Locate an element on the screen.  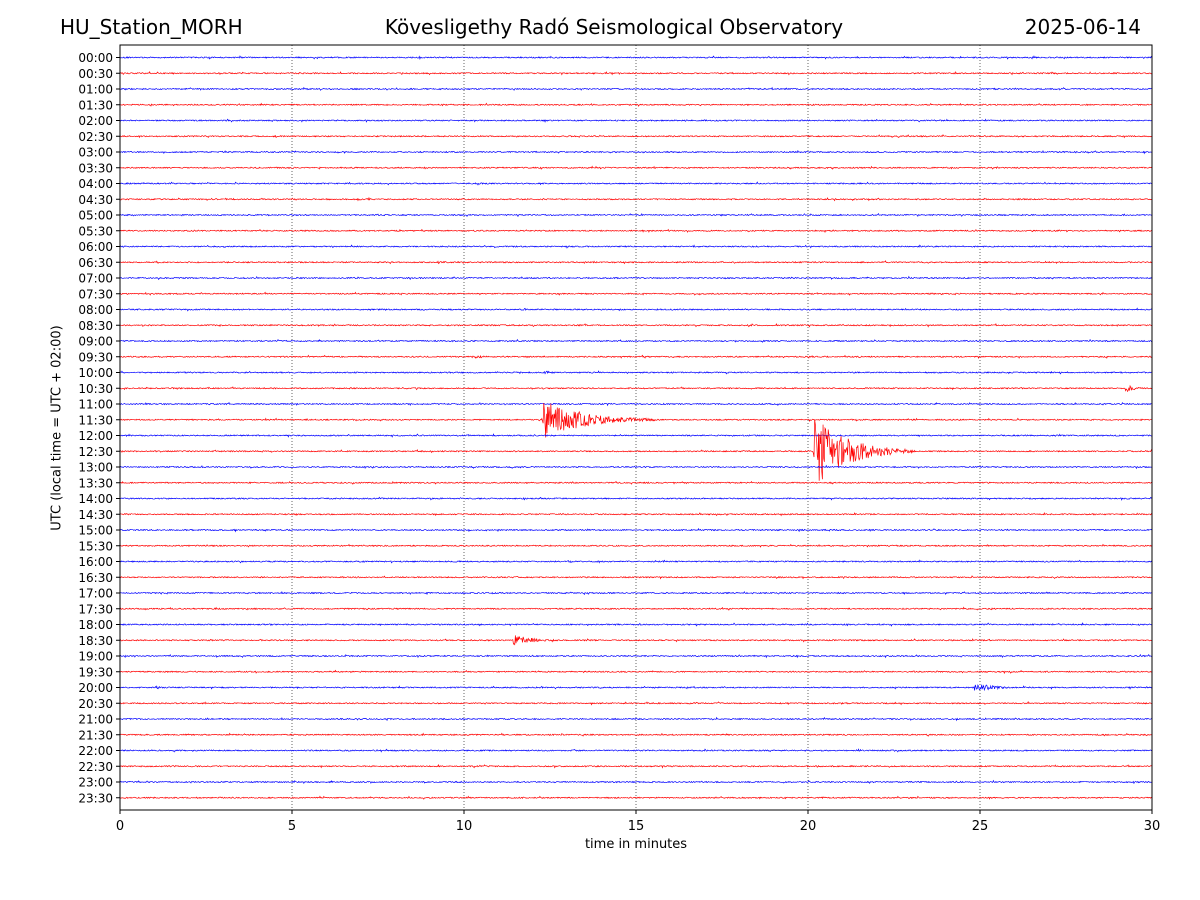
x-tick-label-20: 20 is located at coordinates (808, 826).